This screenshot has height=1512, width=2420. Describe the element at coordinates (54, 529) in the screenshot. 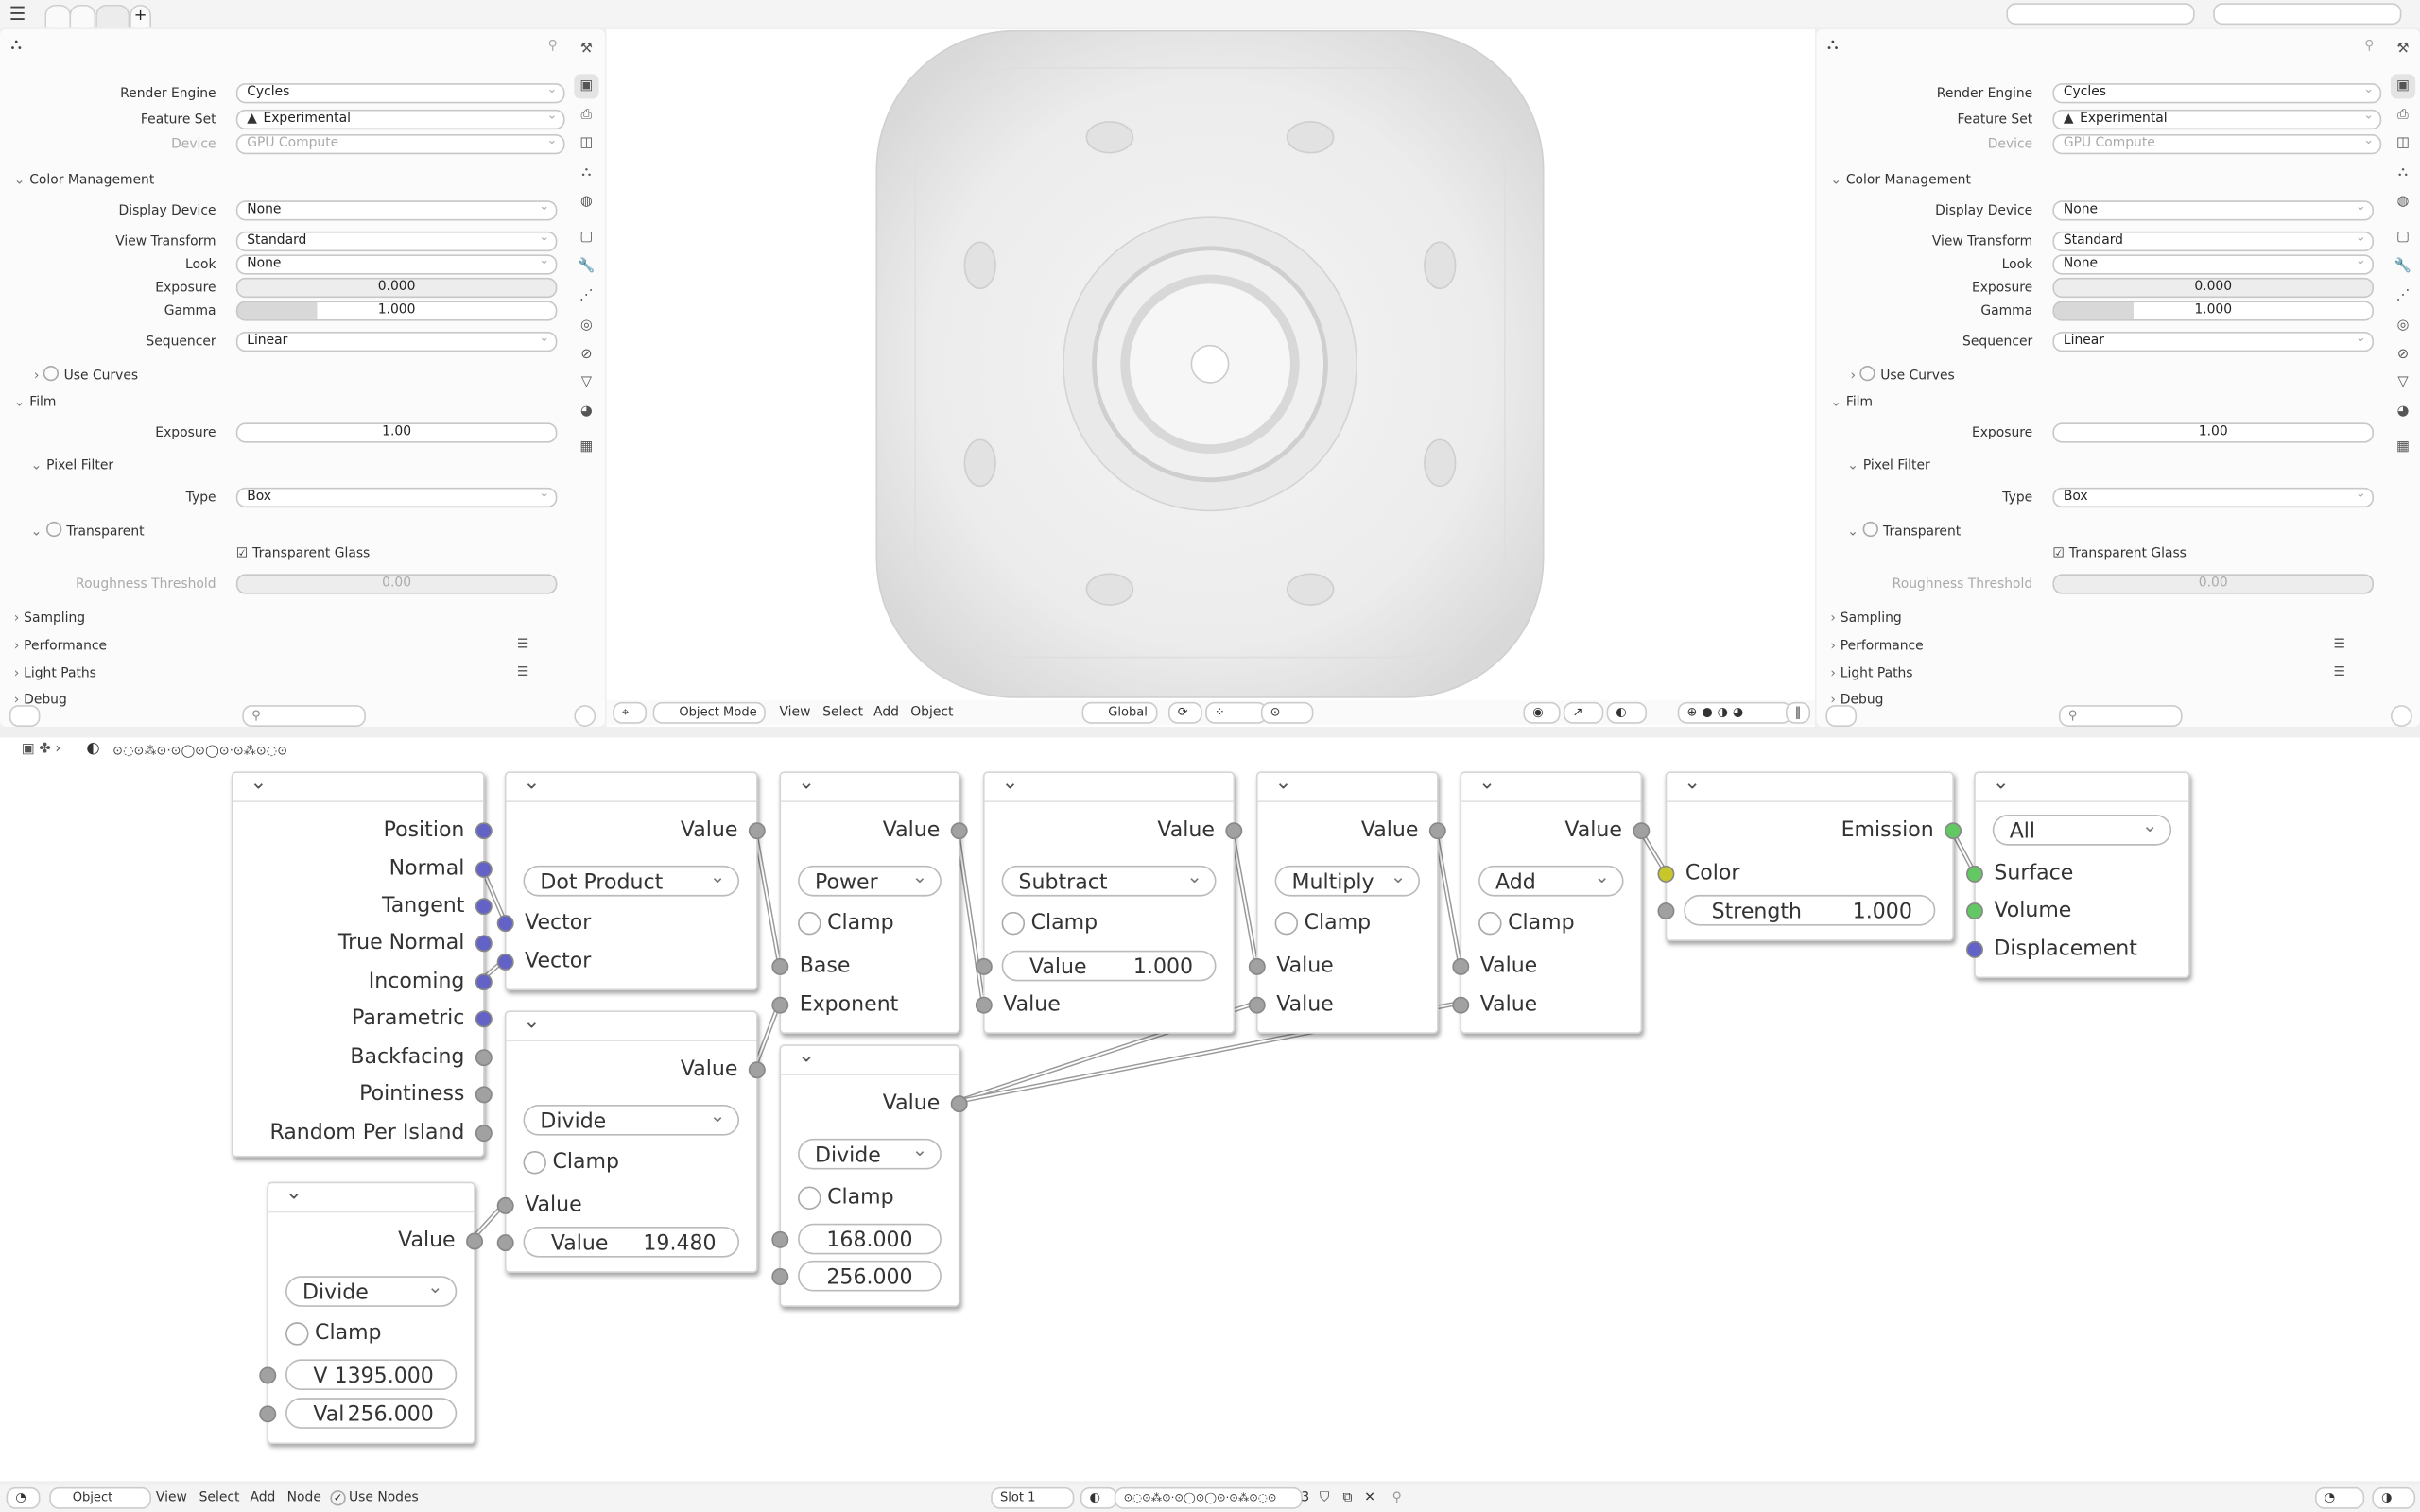

I see `transparent-checkbox` at that location.